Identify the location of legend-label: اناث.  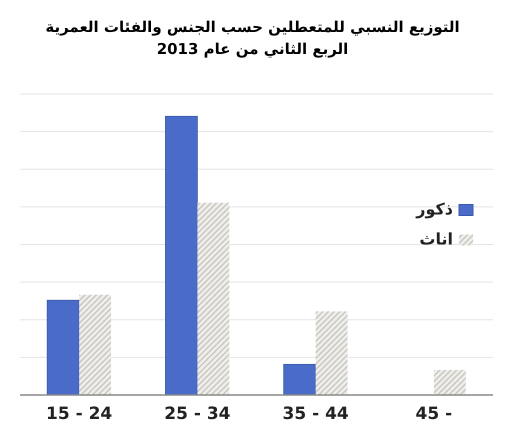
(436, 239).